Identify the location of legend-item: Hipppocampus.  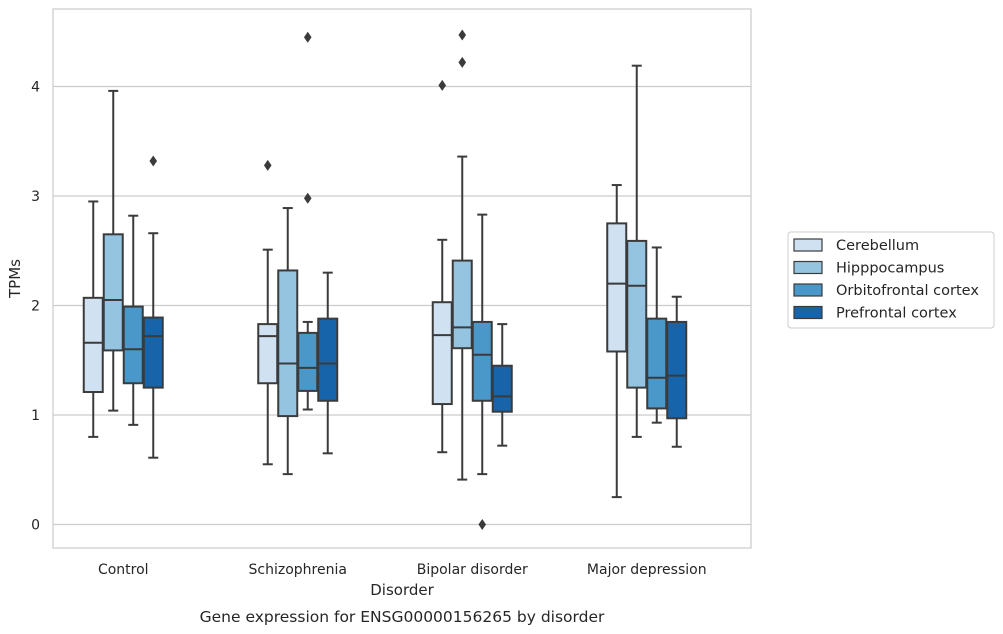
(868, 268).